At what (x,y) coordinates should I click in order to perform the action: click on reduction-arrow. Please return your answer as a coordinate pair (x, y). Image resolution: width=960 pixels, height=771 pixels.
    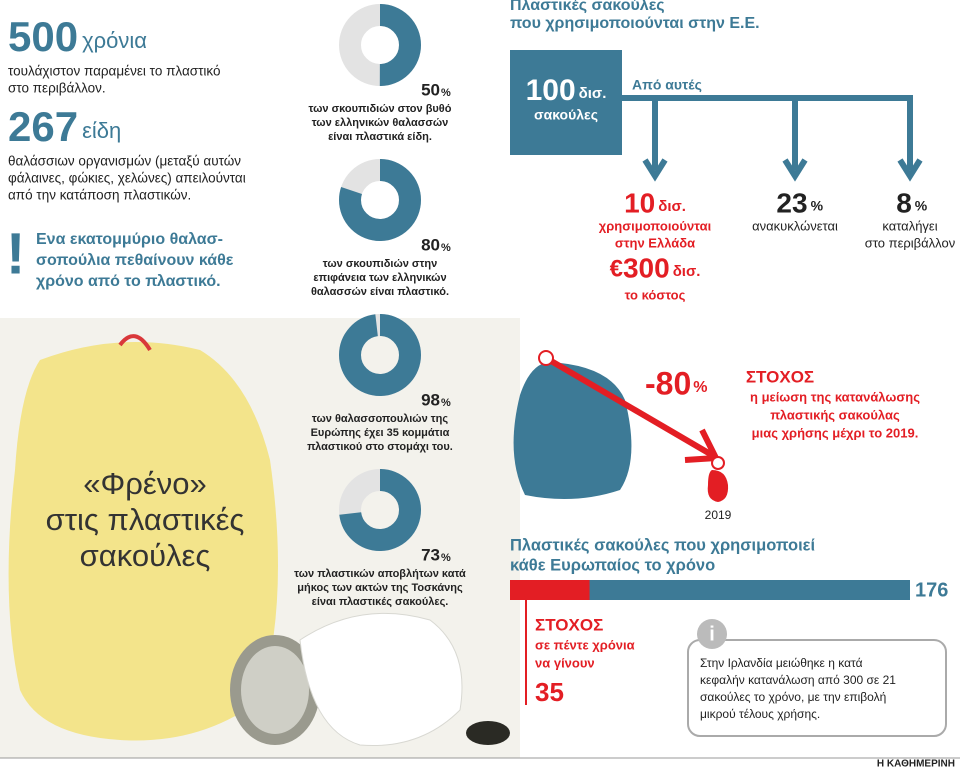
    Looking at the image, I should click on (629, 406).